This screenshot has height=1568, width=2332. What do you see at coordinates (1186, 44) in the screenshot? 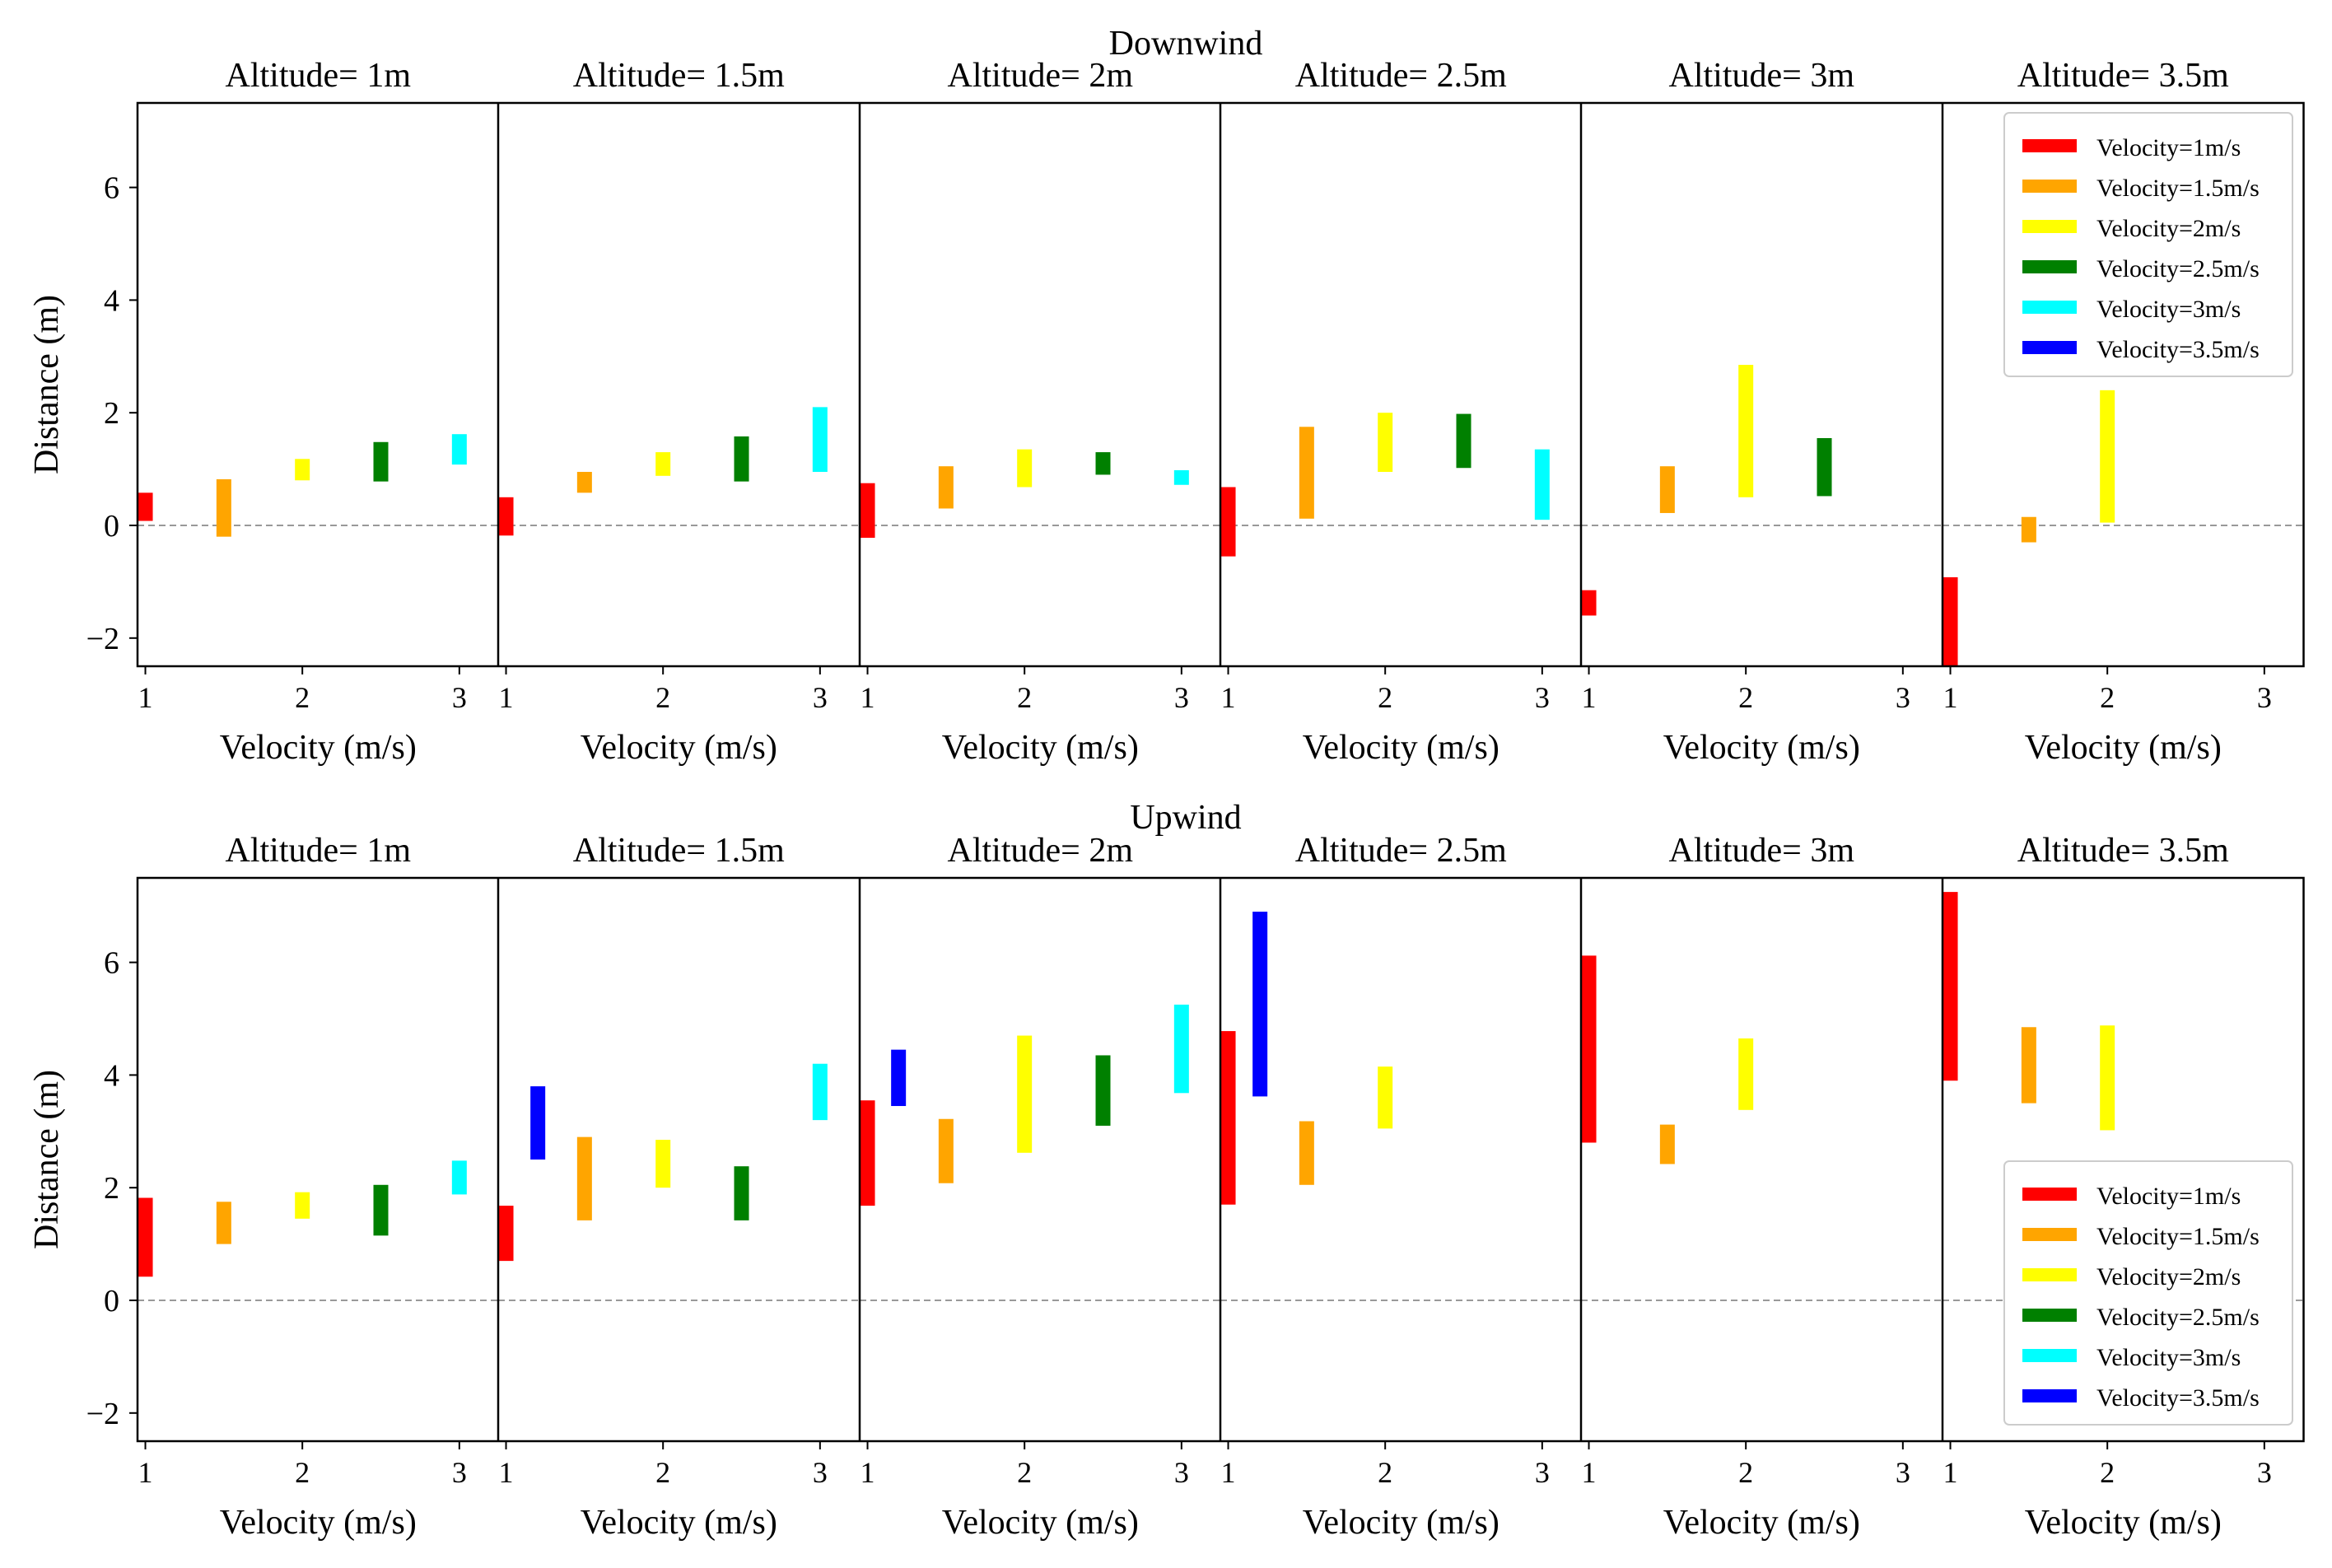
I see `row-title: Downwind` at bounding box center [1186, 44].